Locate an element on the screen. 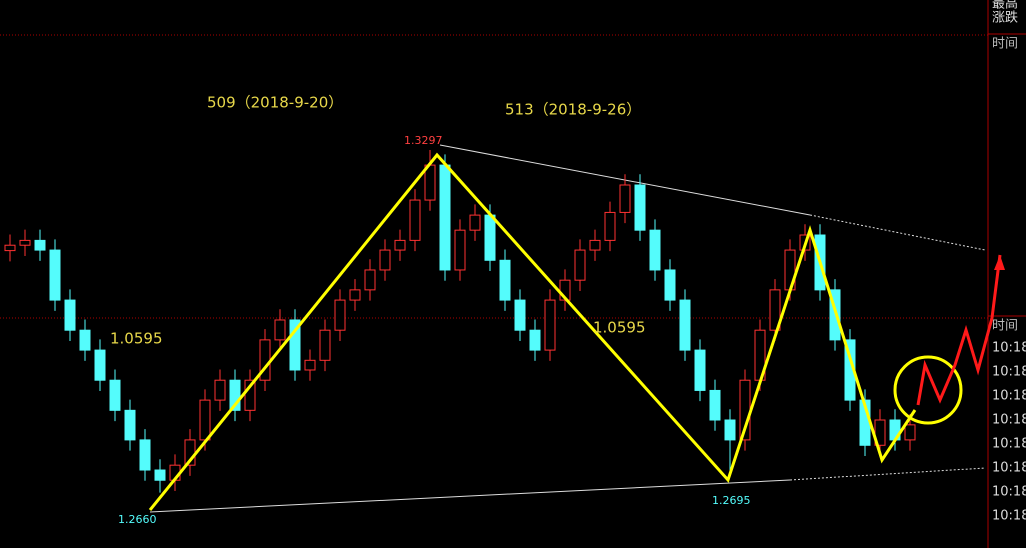 Image resolution: width=1026 pixels, height=548 pixels. annotation: 509（2018-9-20） is located at coordinates (275, 103).